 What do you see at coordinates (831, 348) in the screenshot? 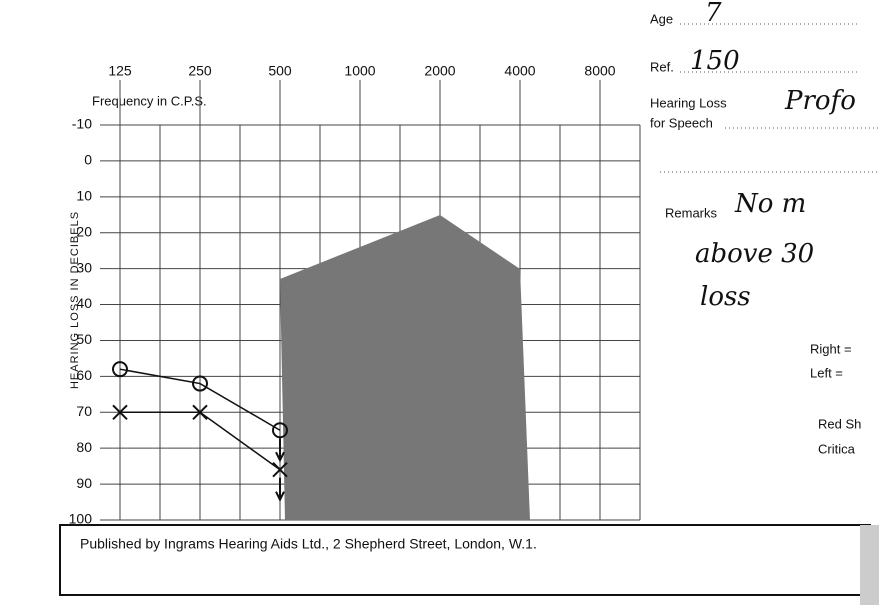
I see `legend-label: Right =` at bounding box center [831, 348].